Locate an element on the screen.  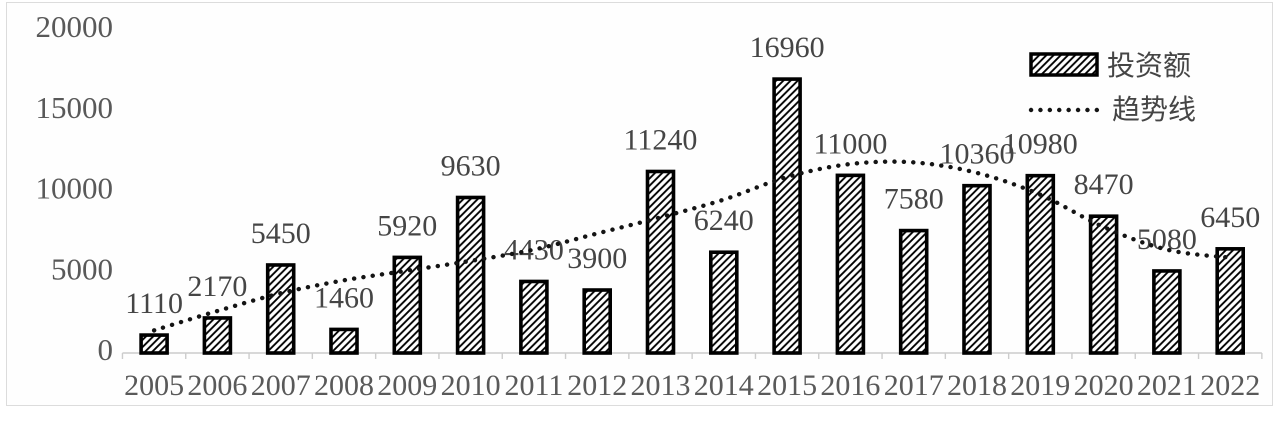
bar-data-label: 10980 is located at coordinates (1040, 144).